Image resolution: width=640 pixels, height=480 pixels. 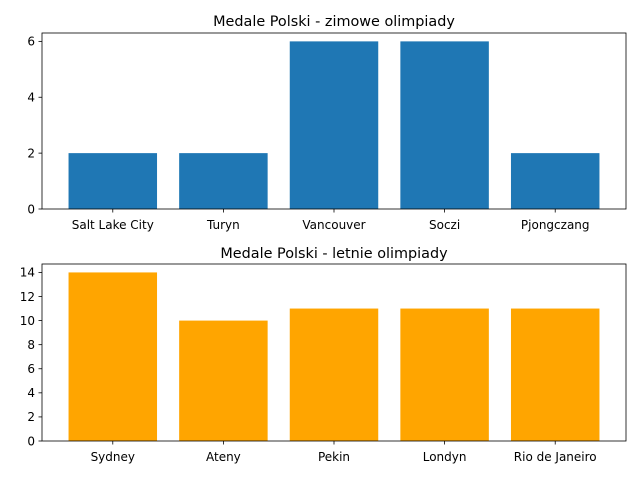 What do you see at coordinates (555, 457) in the screenshot?
I see `x-tick-label: Rio de Janeiro` at bounding box center [555, 457].